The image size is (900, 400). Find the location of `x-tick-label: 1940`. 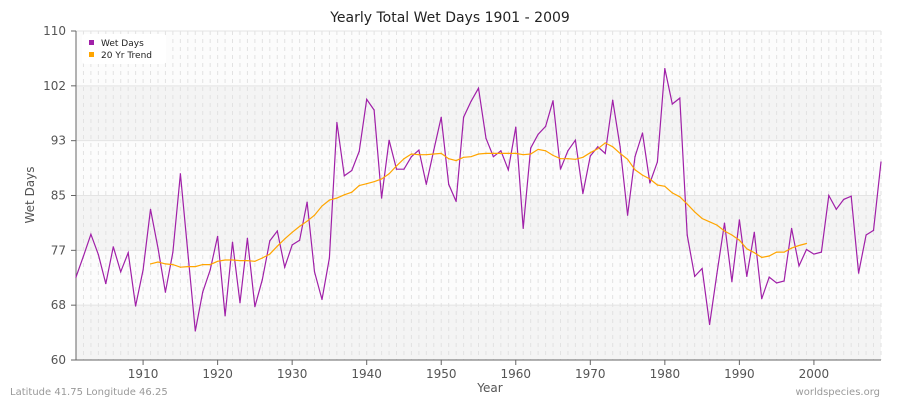

x-tick-label: 1940 is located at coordinates (366, 374).